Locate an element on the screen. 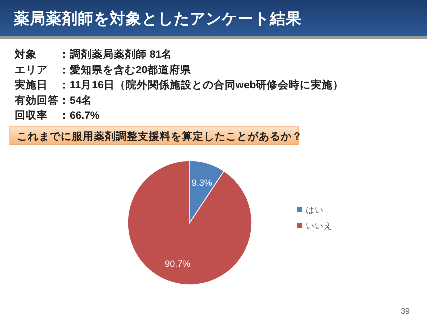 The height and width of the screenshot is (320, 427). legend-label: いいえ is located at coordinates (319, 226).